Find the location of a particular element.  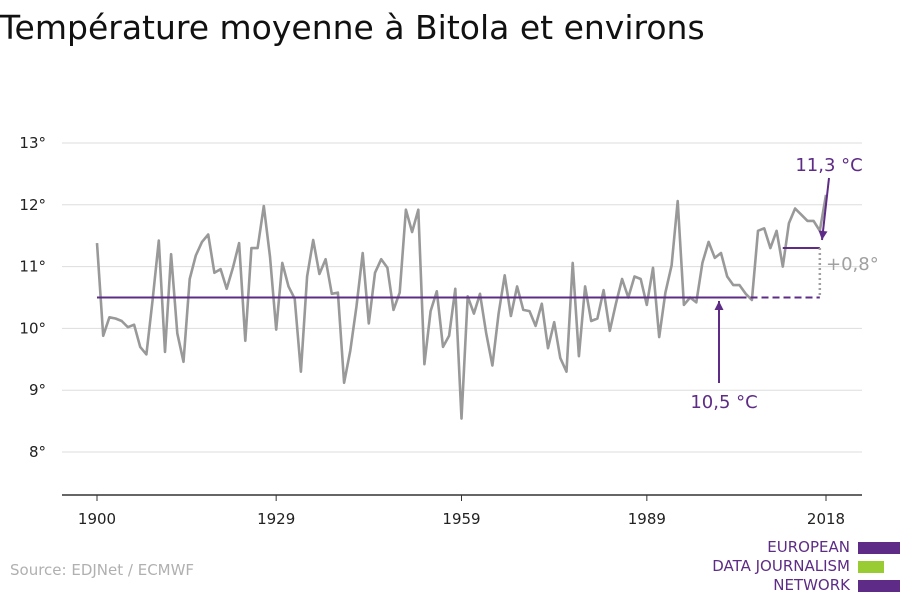

annotations: 11,3 °C 10,5 °C +0,8° is located at coordinates (784, 284).